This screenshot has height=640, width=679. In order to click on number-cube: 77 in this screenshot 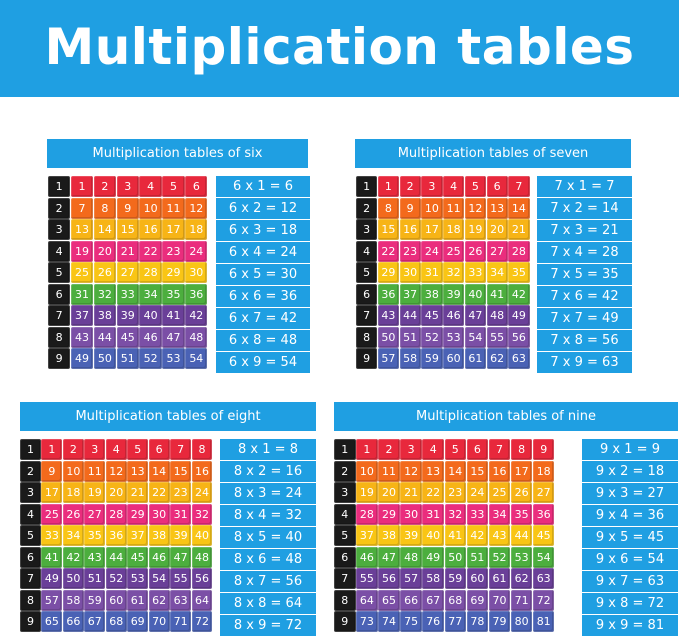, I will do `click(455, 622)`.